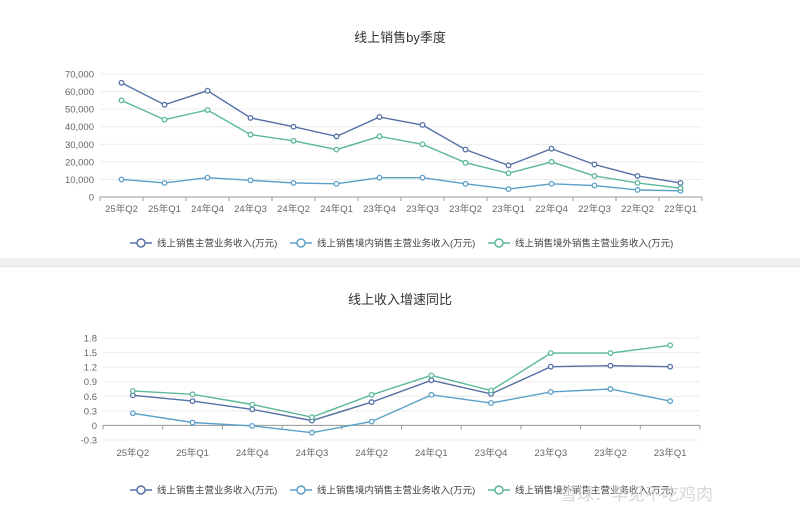 The height and width of the screenshot is (513, 800). I want to click on x-tick-label: 25年Q1, so click(164, 209).